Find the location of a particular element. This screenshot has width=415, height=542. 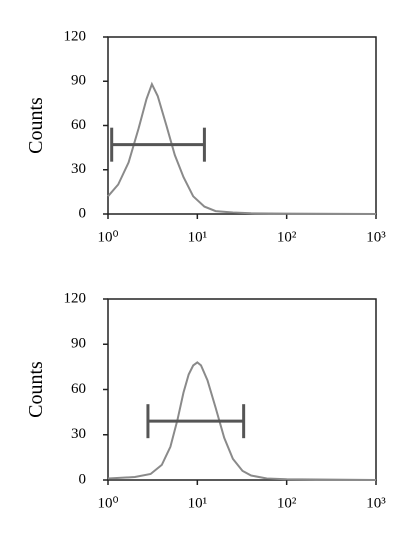

histogram-line is located at coordinates (242, 421).